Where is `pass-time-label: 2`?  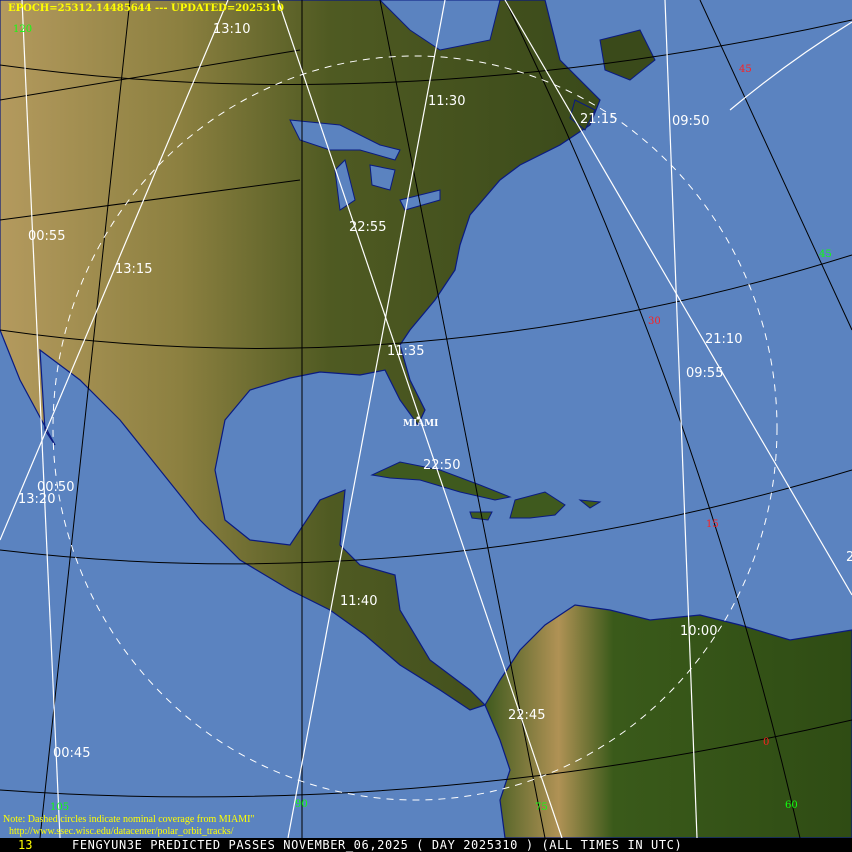 pass-time-label: 2 is located at coordinates (849, 557).